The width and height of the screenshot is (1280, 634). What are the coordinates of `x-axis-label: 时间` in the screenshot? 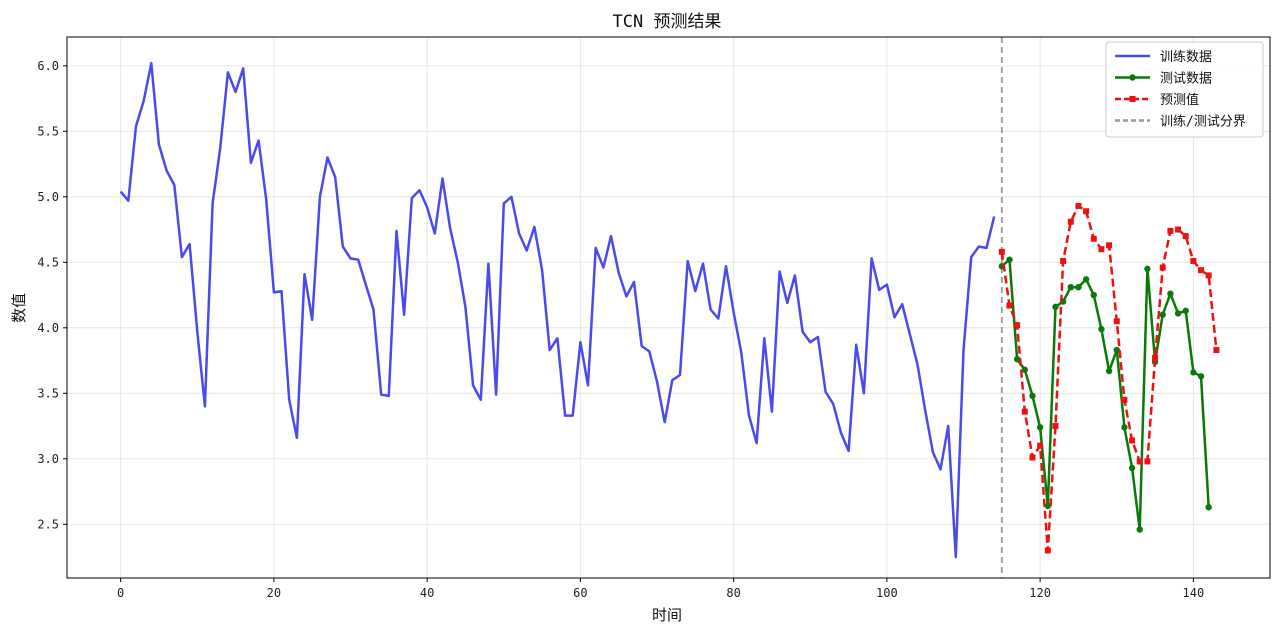 It's located at (667, 615).